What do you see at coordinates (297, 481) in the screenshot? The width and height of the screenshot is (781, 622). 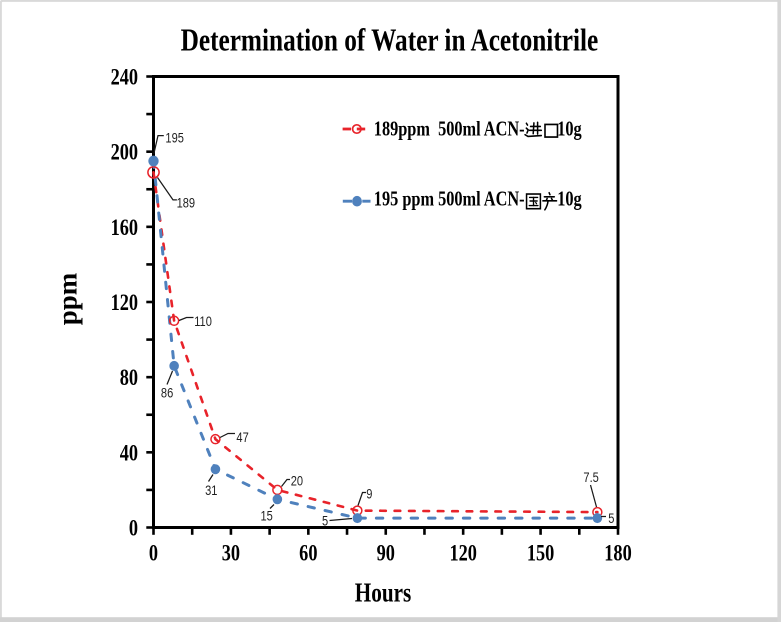 I see `svg-text: 20` at bounding box center [297, 481].